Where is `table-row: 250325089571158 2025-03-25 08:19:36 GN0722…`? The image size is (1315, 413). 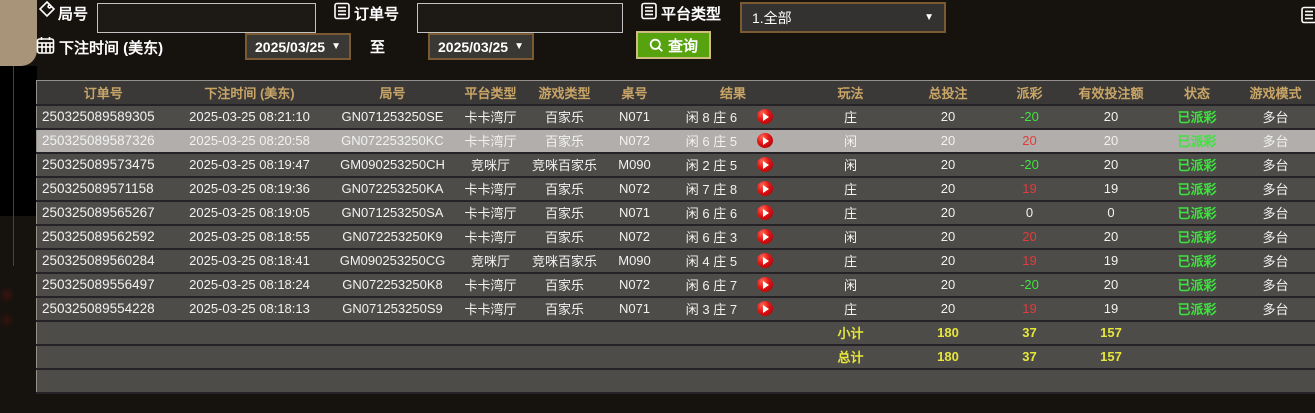 table-row: 250325089571158 2025-03-25 08:19:36 GN0722… is located at coordinates (675, 188).